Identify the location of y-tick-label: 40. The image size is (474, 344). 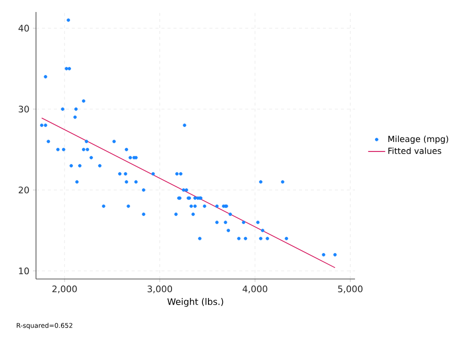
(23, 28).